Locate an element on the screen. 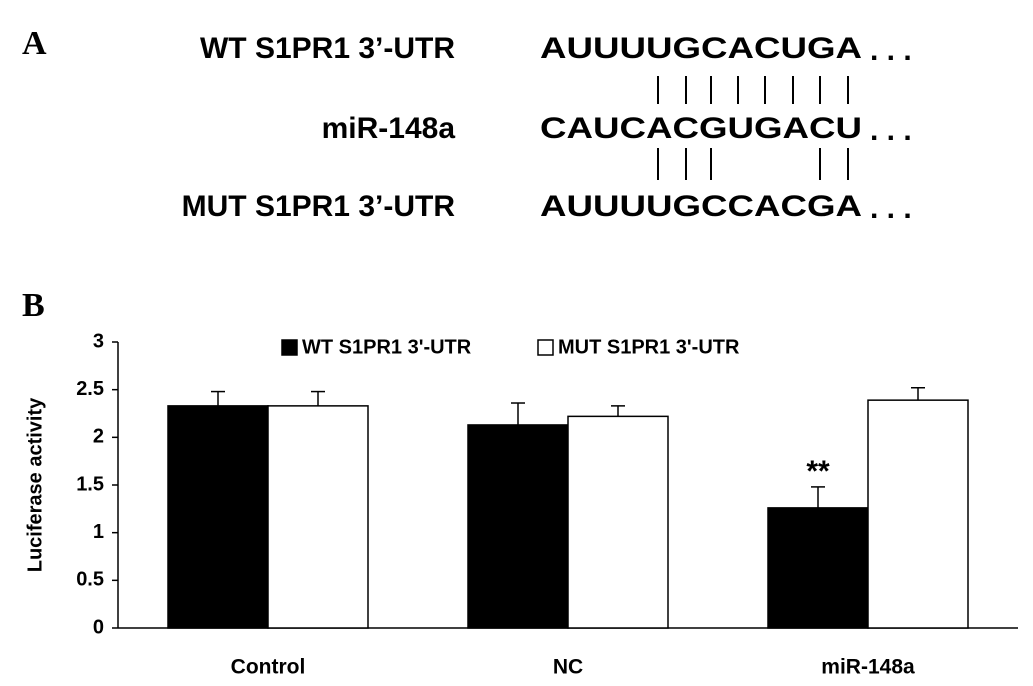 The image size is (1033, 686). pairing-lines is located at coordinates (753, 128).